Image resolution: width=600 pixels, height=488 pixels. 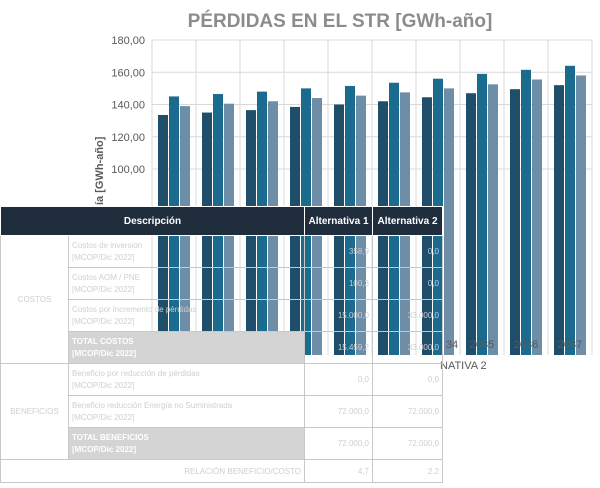 I want to click on total-value-alt1: 72.000,0, so click(x=338, y=443).